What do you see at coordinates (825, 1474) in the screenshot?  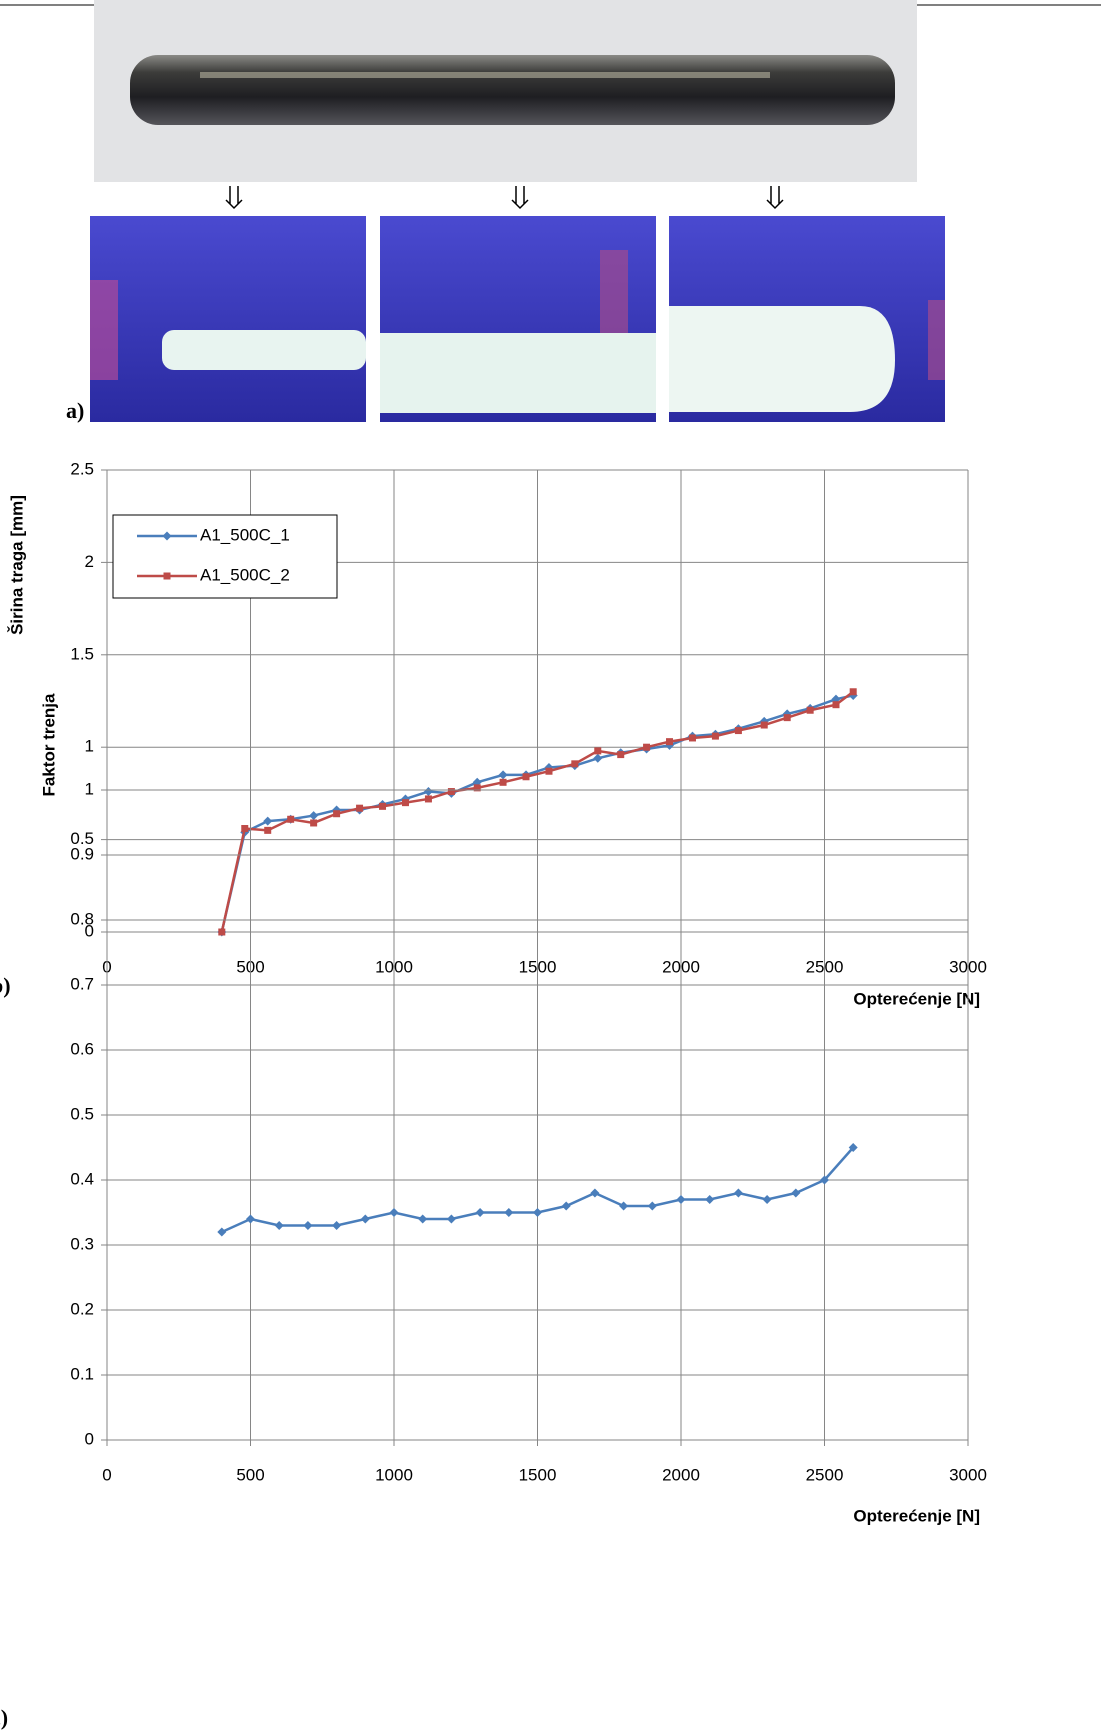 I see `x-tick-label: 2500` at bounding box center [825, 1474].